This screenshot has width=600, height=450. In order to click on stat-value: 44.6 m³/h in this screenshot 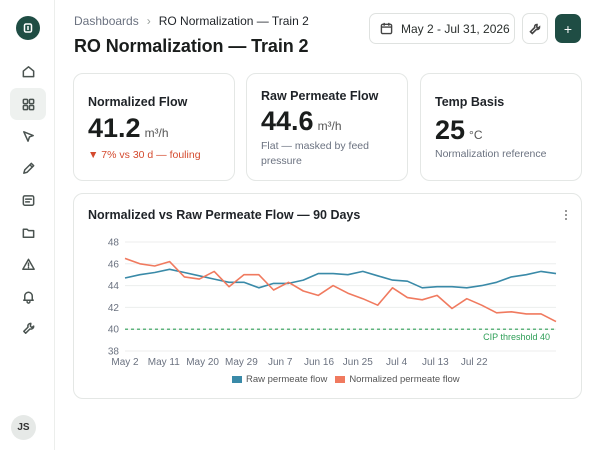, I will do `click(301, 121)`.